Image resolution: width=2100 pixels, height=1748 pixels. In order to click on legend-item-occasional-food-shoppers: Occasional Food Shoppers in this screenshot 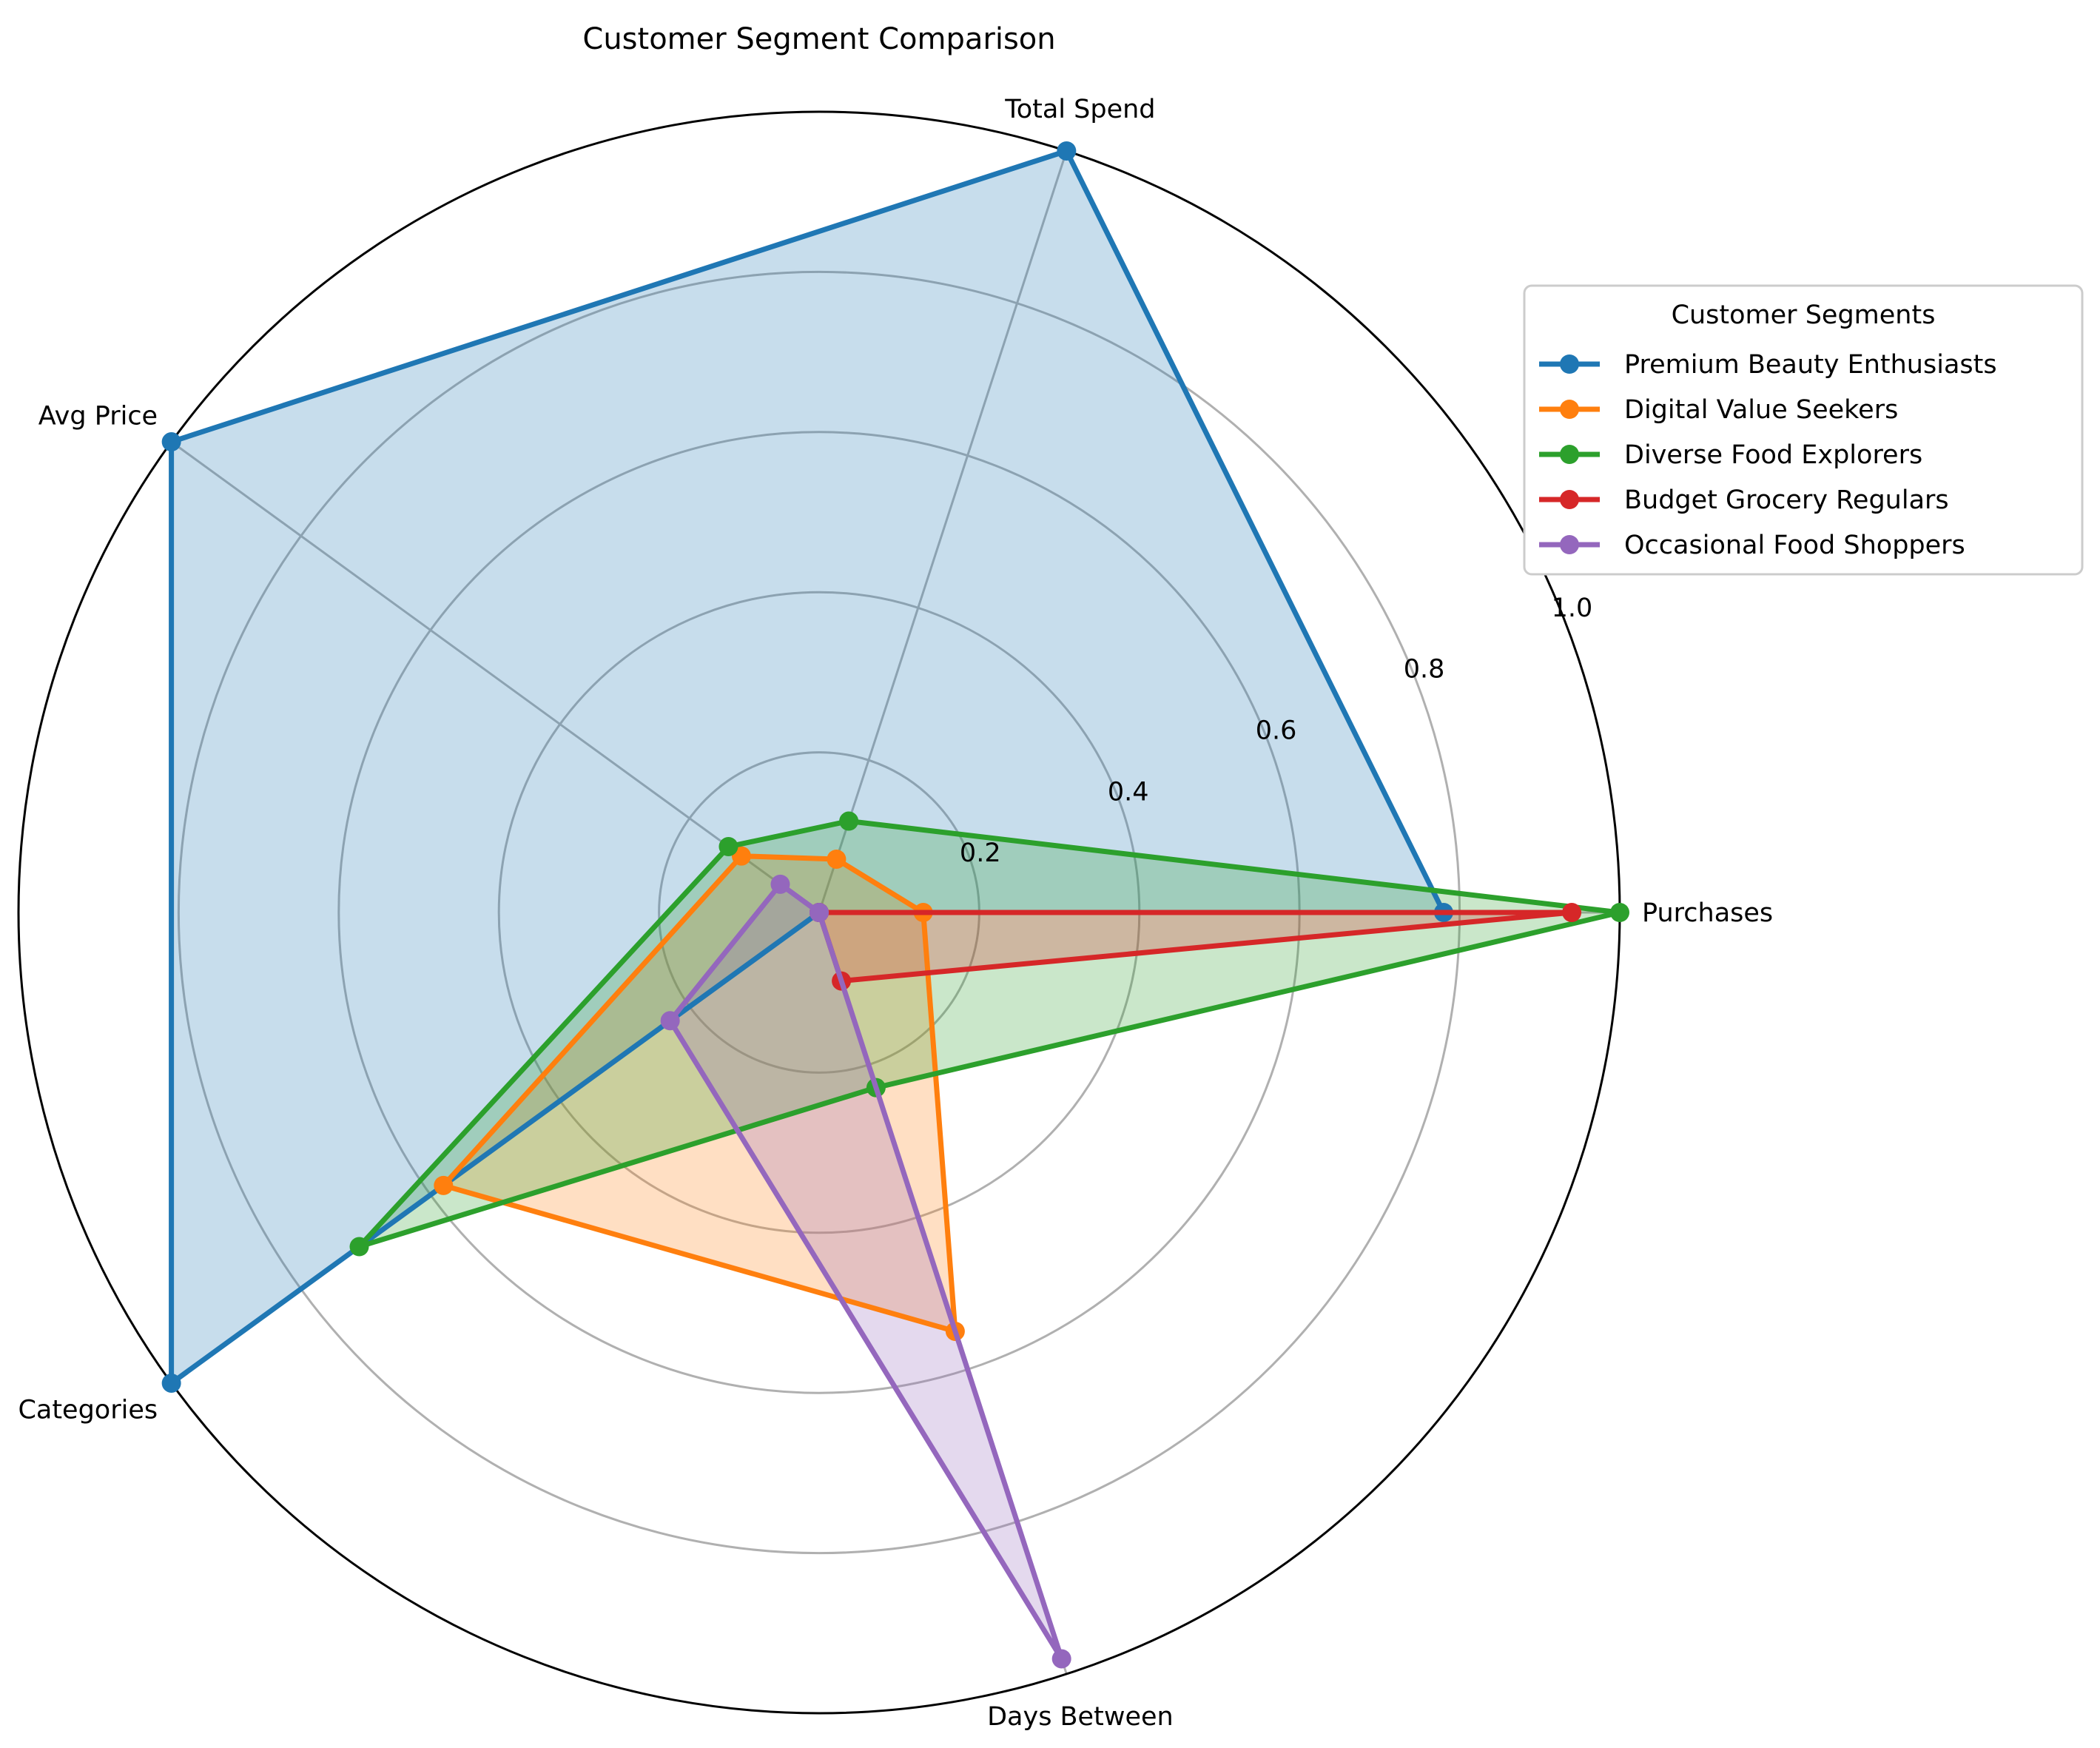, I will do `click(1752, 545)`.